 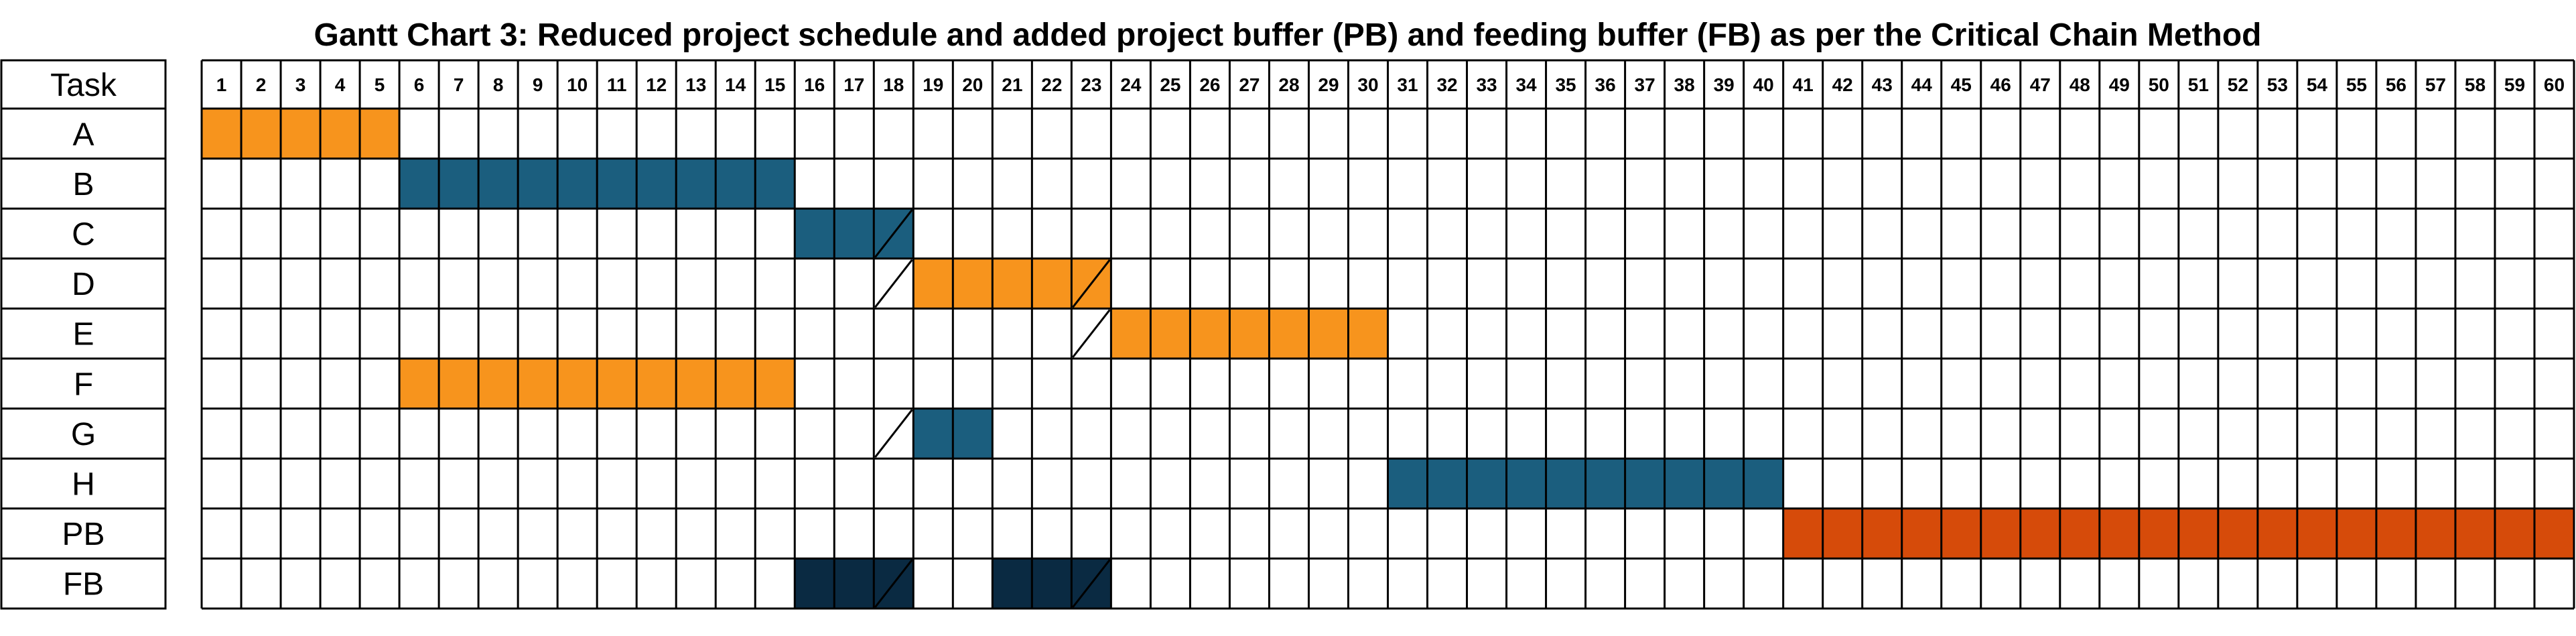 What do you see at coordinates (774, 85) in the screenshot?
I see `period-label-15: 15` at bounding box center [774, 85].